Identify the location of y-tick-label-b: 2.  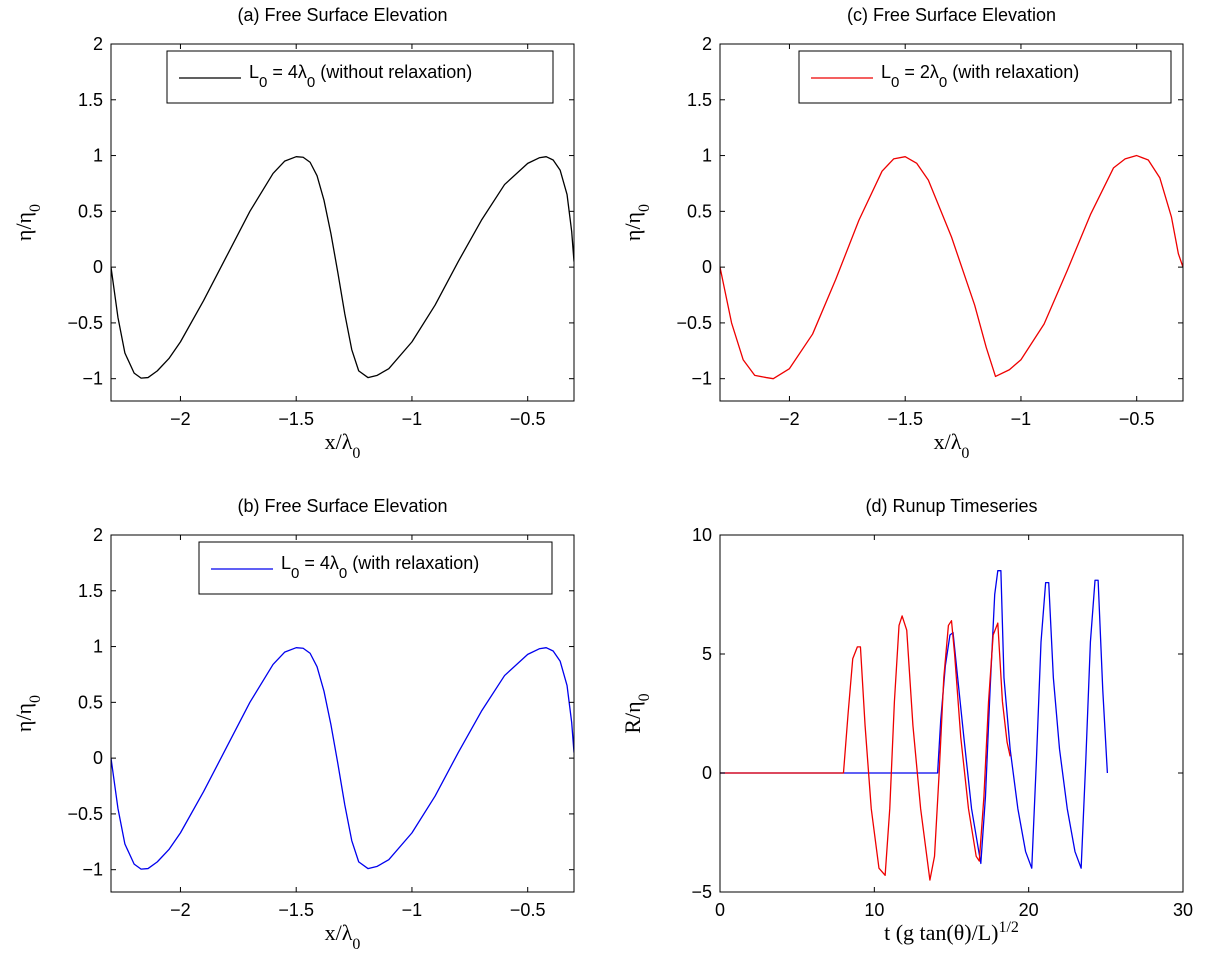
(98, 535).